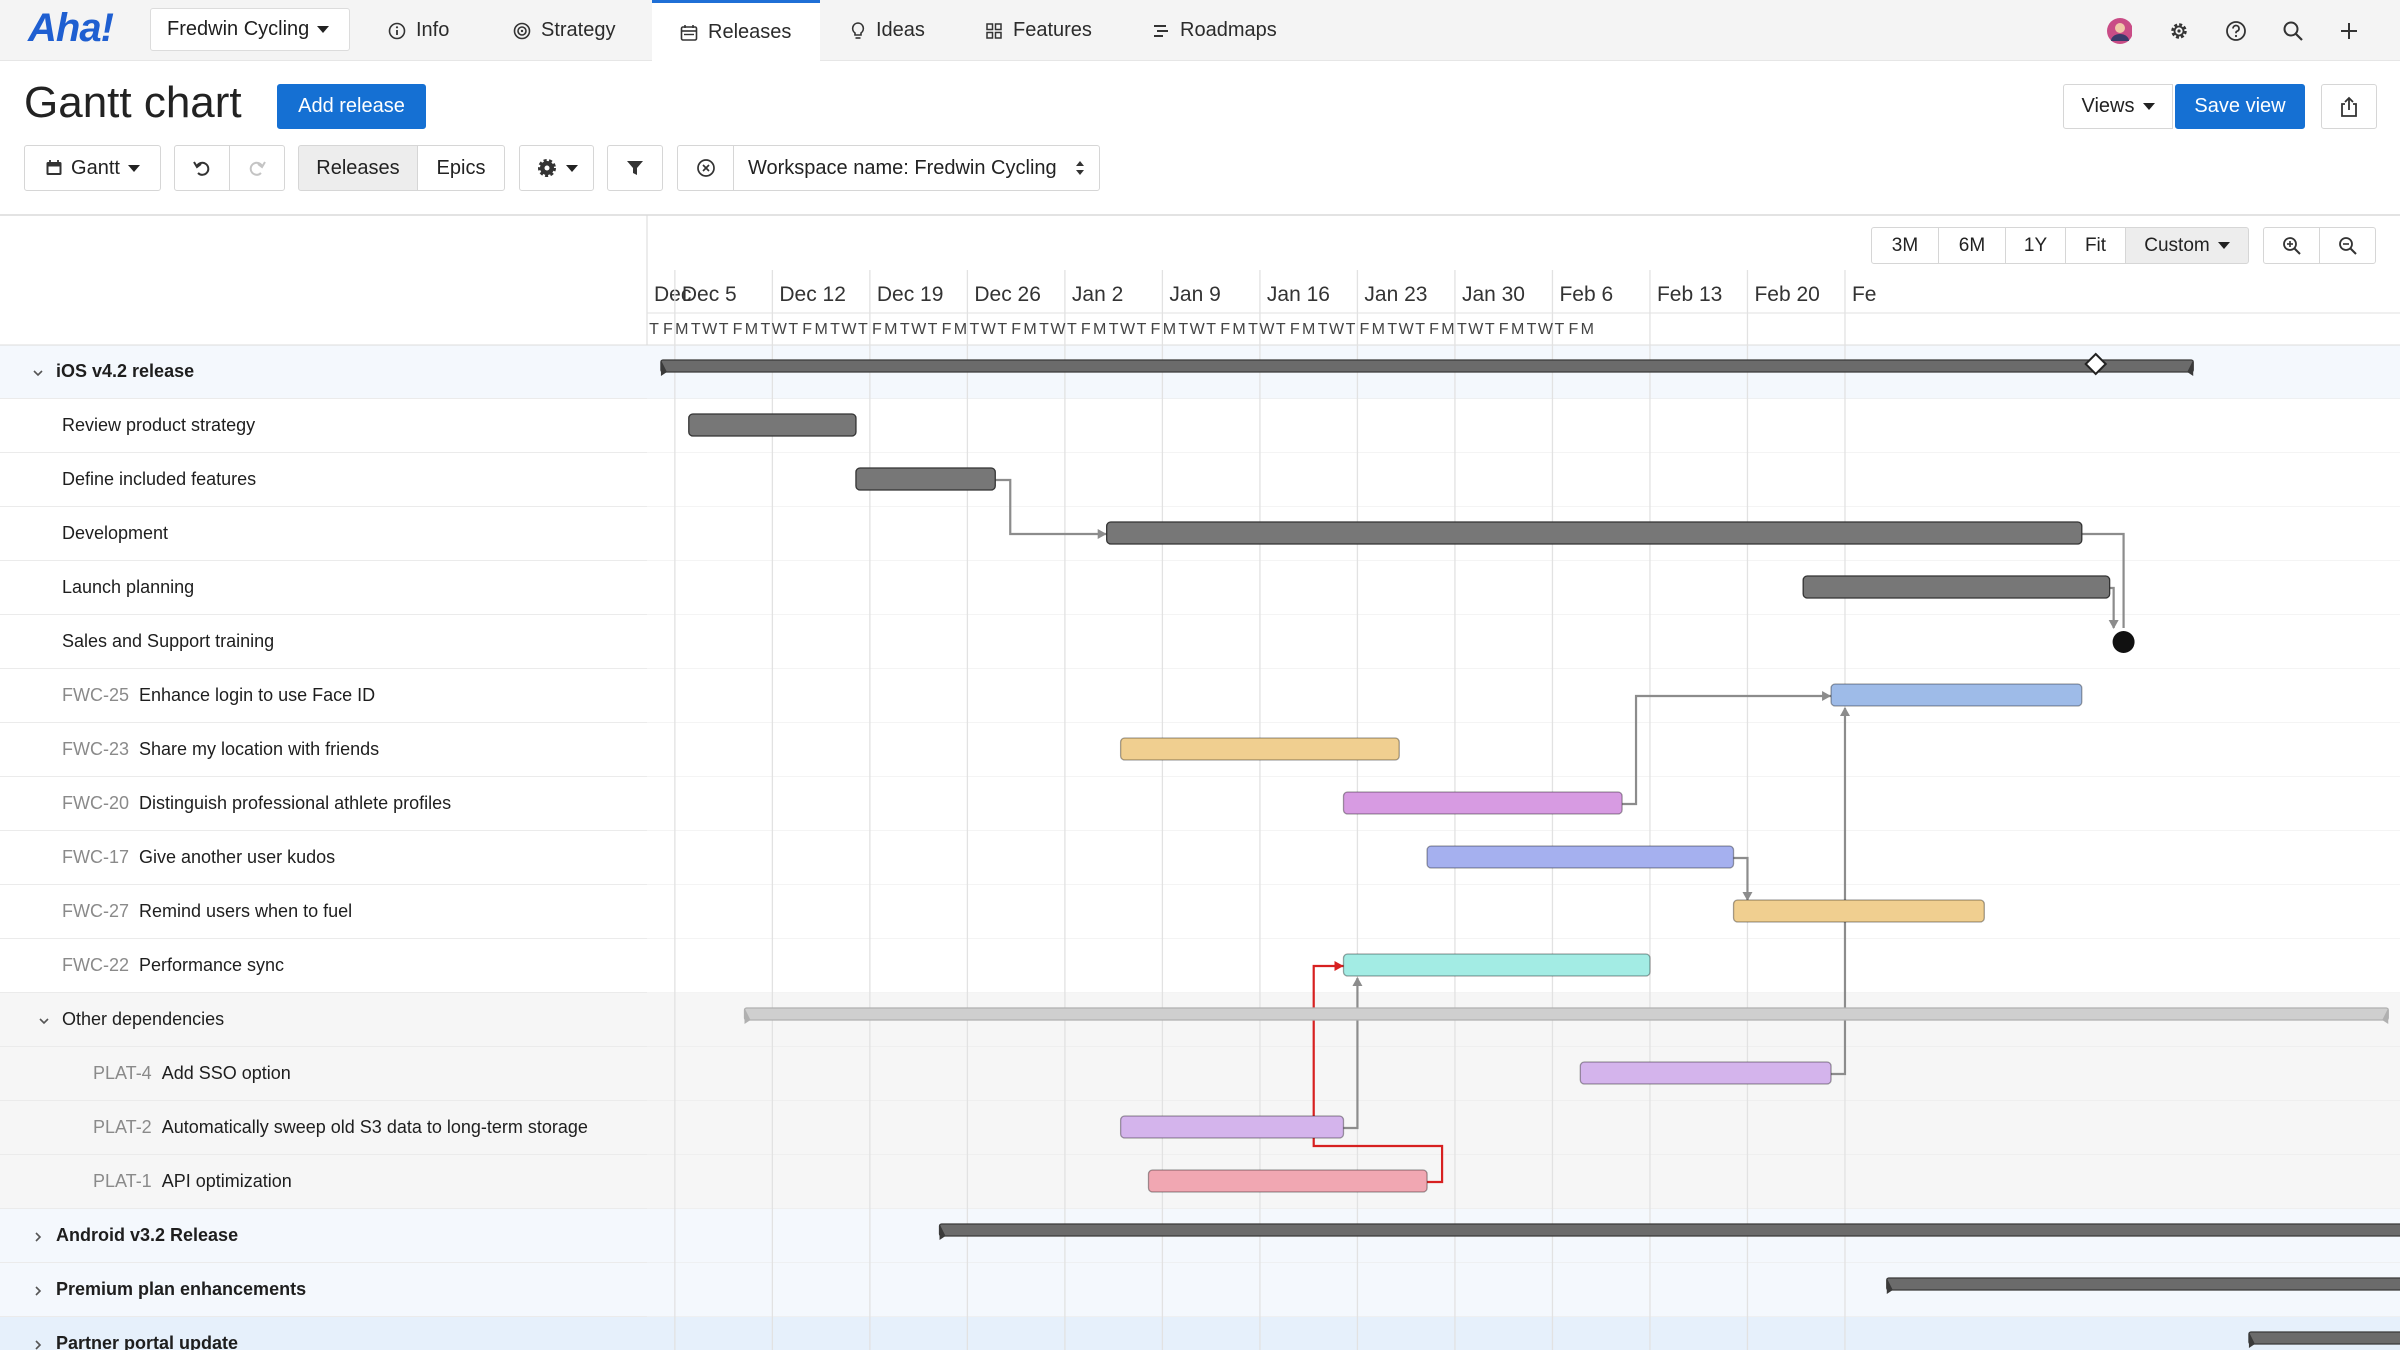  I want to click on gantt-row-feature: FWC-17 Give another user kudos, so click(323, 858).